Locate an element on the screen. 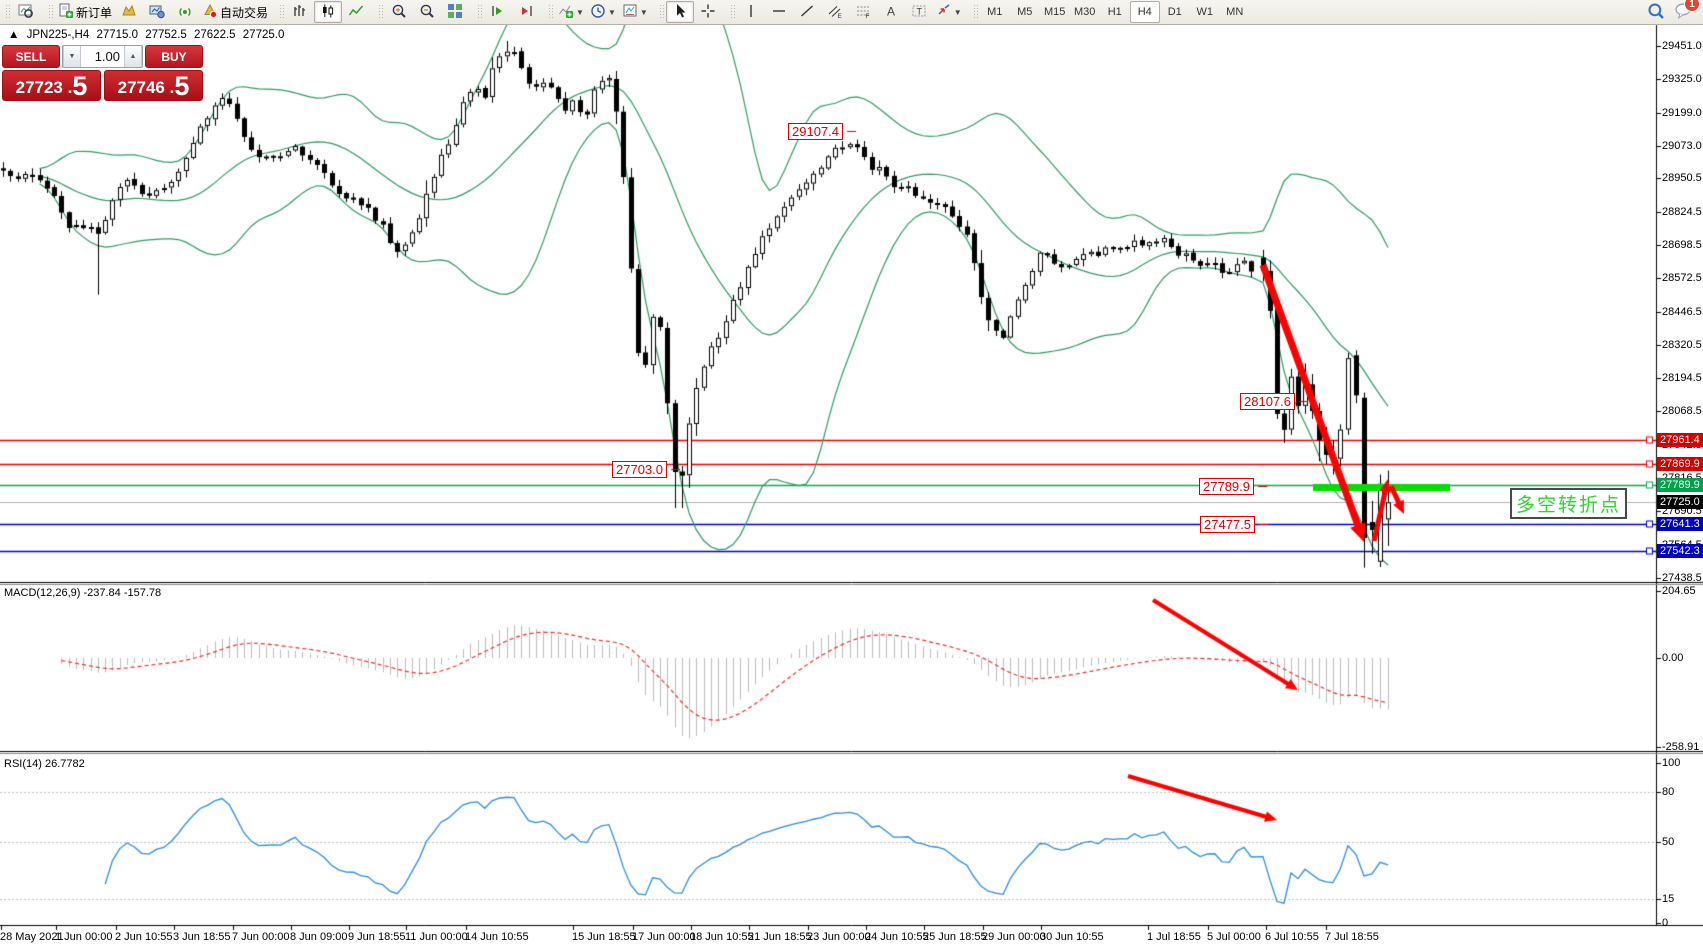 The width and height of the screenshot is (1703, 948). signals-button is located at coordinates (185, 12).